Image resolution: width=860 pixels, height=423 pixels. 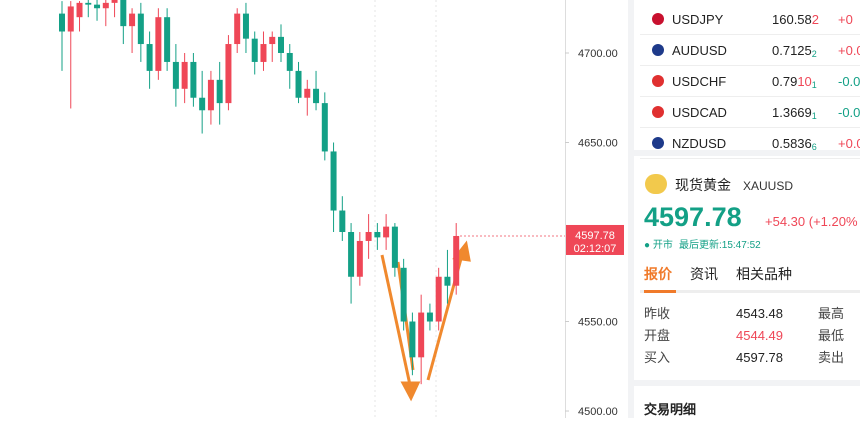 I want to click on price: 160.582, so click(x=795, y=19).